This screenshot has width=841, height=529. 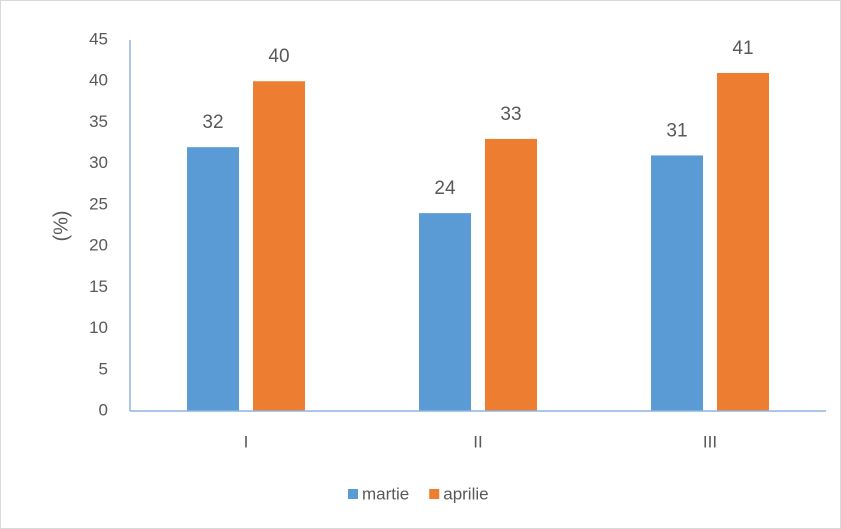 I want to click on x-tick-label: III, so click(x=710, y=441).